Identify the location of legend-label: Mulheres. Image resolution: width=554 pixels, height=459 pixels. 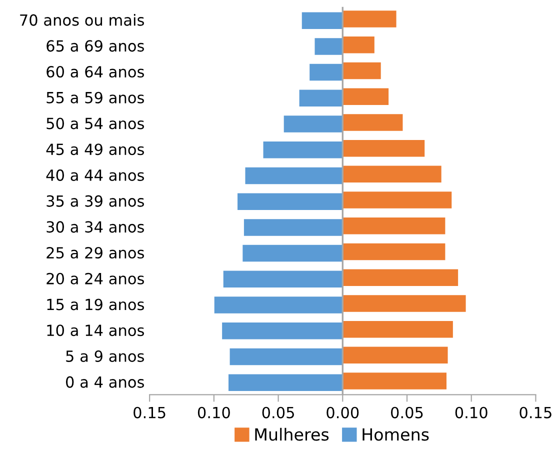
(292, 434).